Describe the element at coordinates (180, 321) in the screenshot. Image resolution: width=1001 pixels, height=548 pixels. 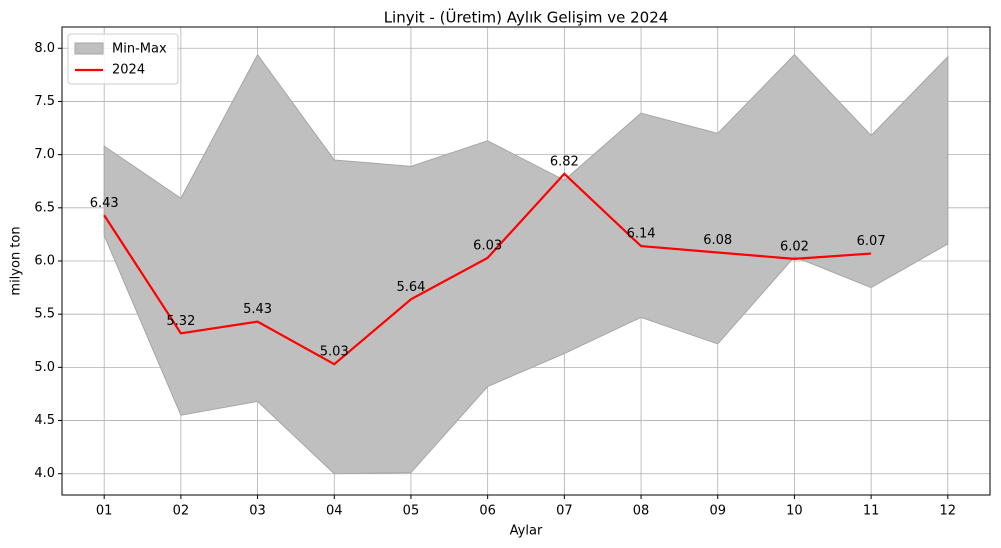
I see `data-label: 5.32` at that location.